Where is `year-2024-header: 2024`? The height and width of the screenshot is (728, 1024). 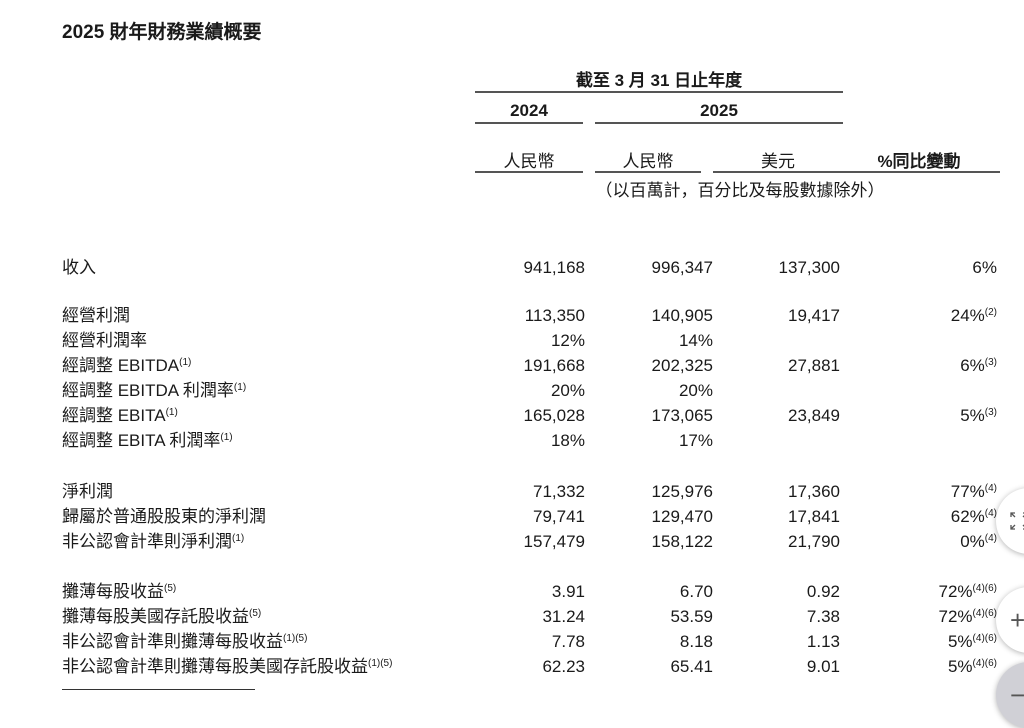 year-2024-header: 2024 is located at coordinates (529, 110).